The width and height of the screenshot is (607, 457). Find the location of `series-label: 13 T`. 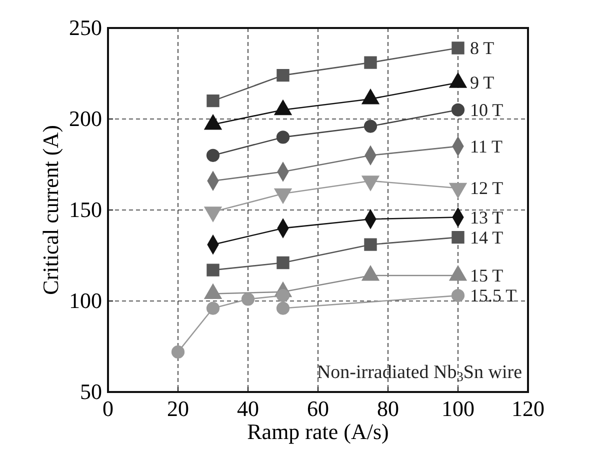

series-label: 13 T is located at coordinates (487, 217).